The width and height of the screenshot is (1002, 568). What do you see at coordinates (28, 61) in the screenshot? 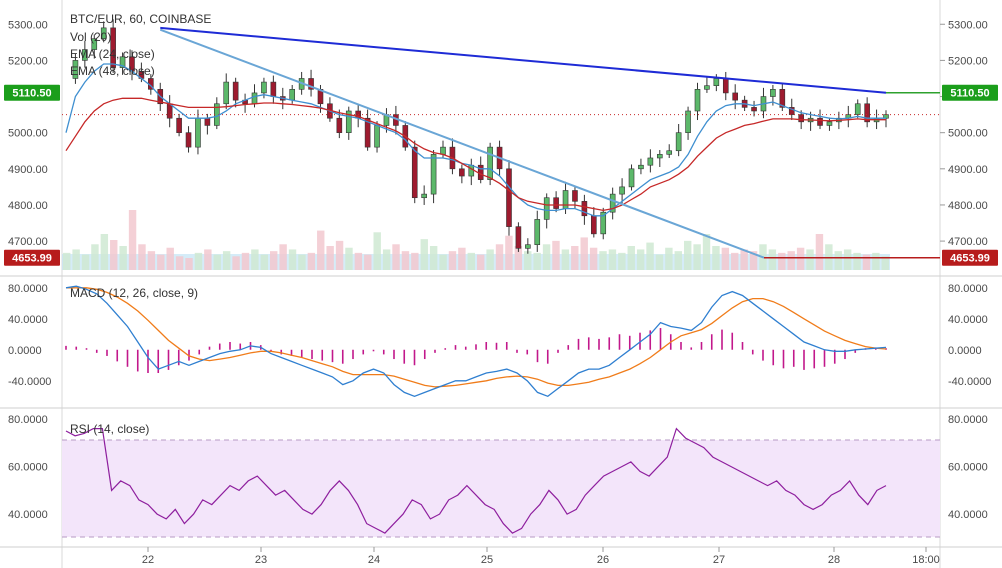
I see `price-tick-label-left: 5200.00` at bounding box center [28, 61].